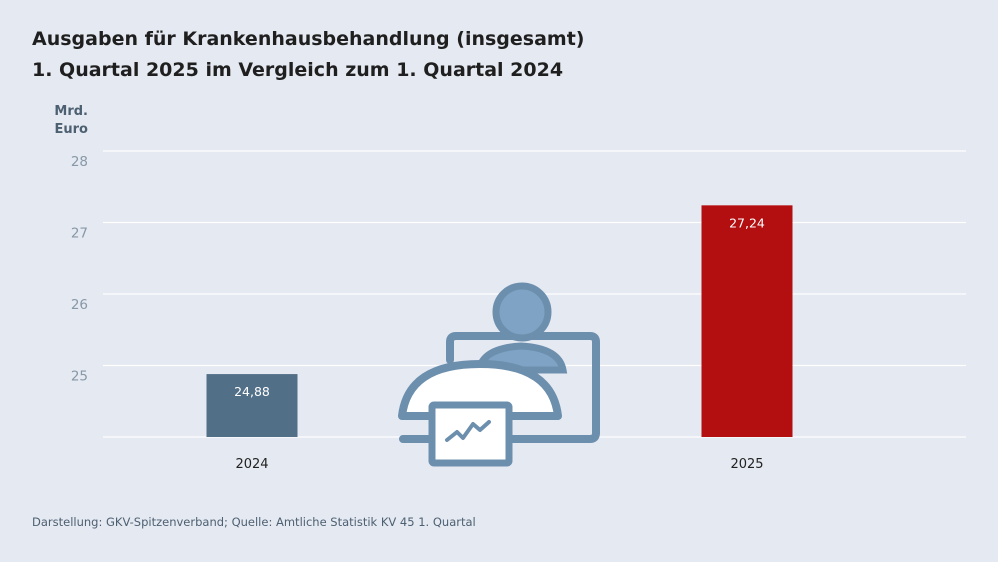  What do you see at coordinates (252, 405) in the screenshot?
I see `bar-2024` at bounding box center [252, 405].